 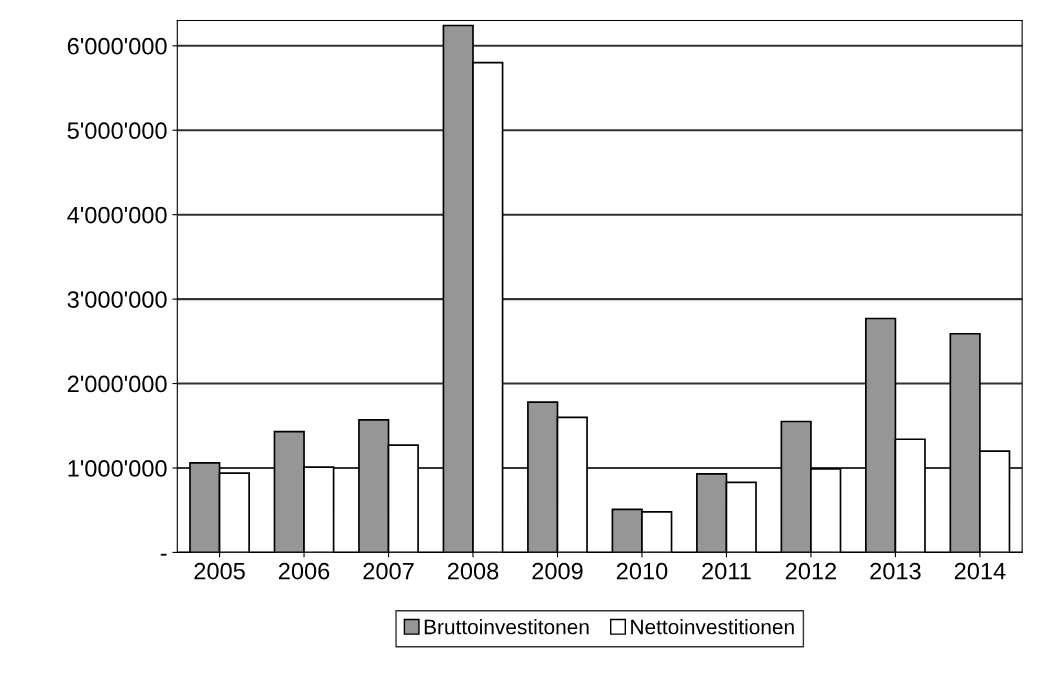 I want to click on y-tick-label: 4'000'000, so click(x=117, y=215).